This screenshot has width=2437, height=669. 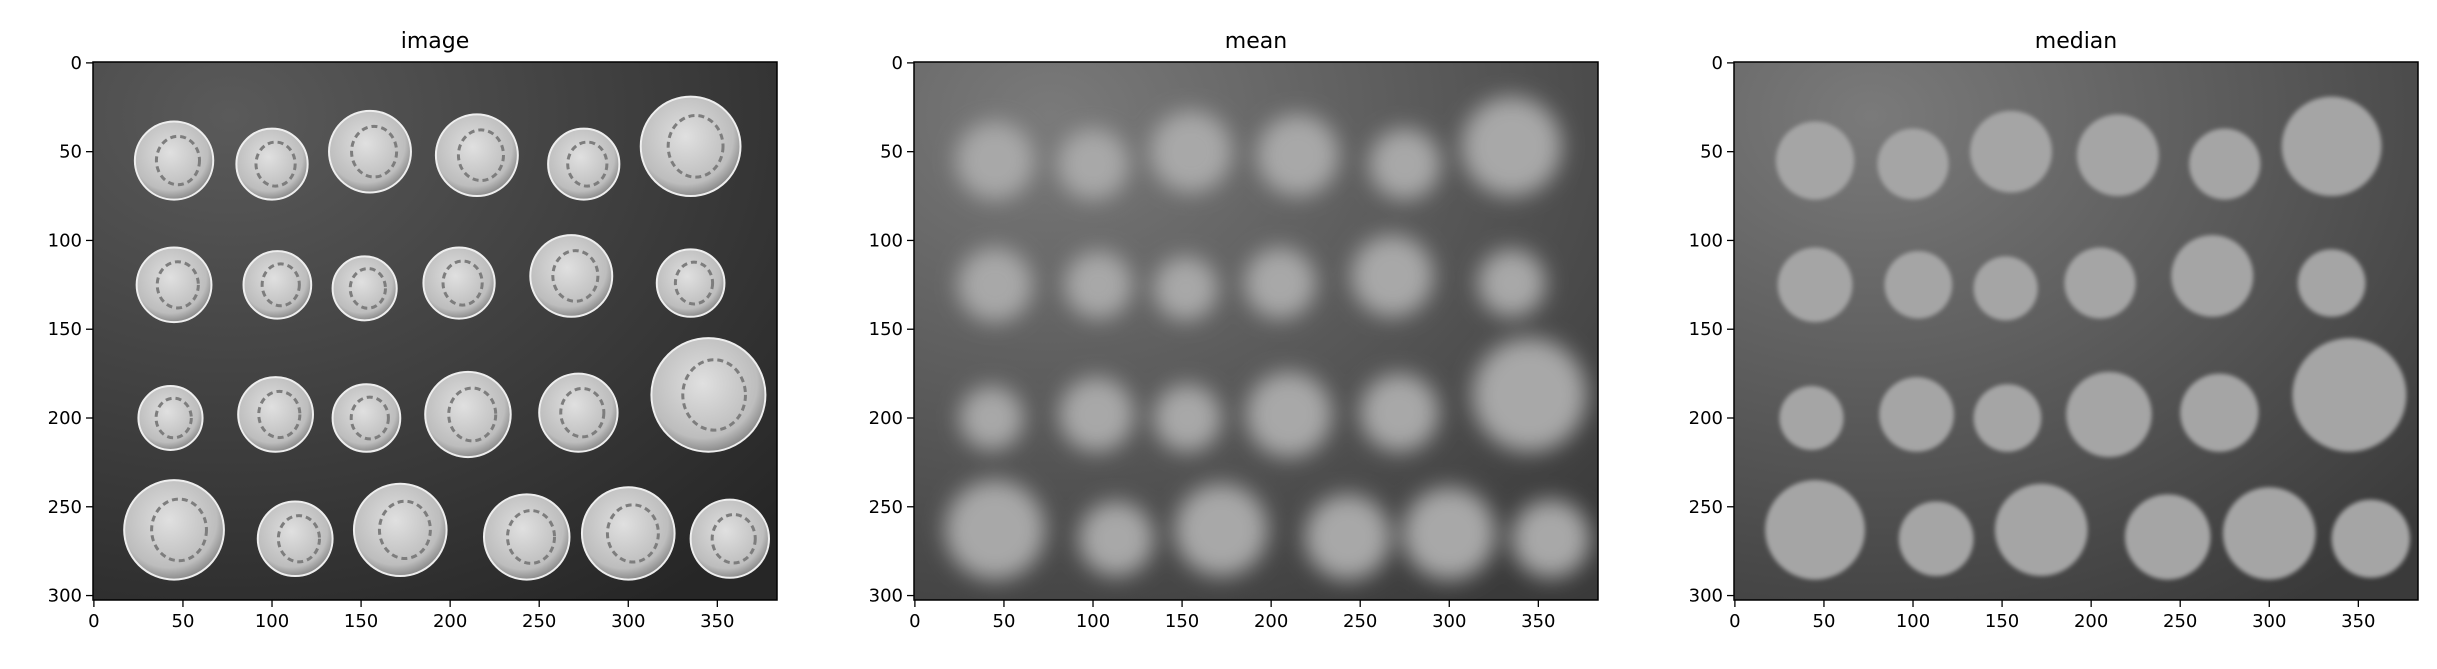 What do you see at coordinates (1004, 621) in the screenshot?
I see `x-tick-label: 50` at bounding box center [1004, 621].